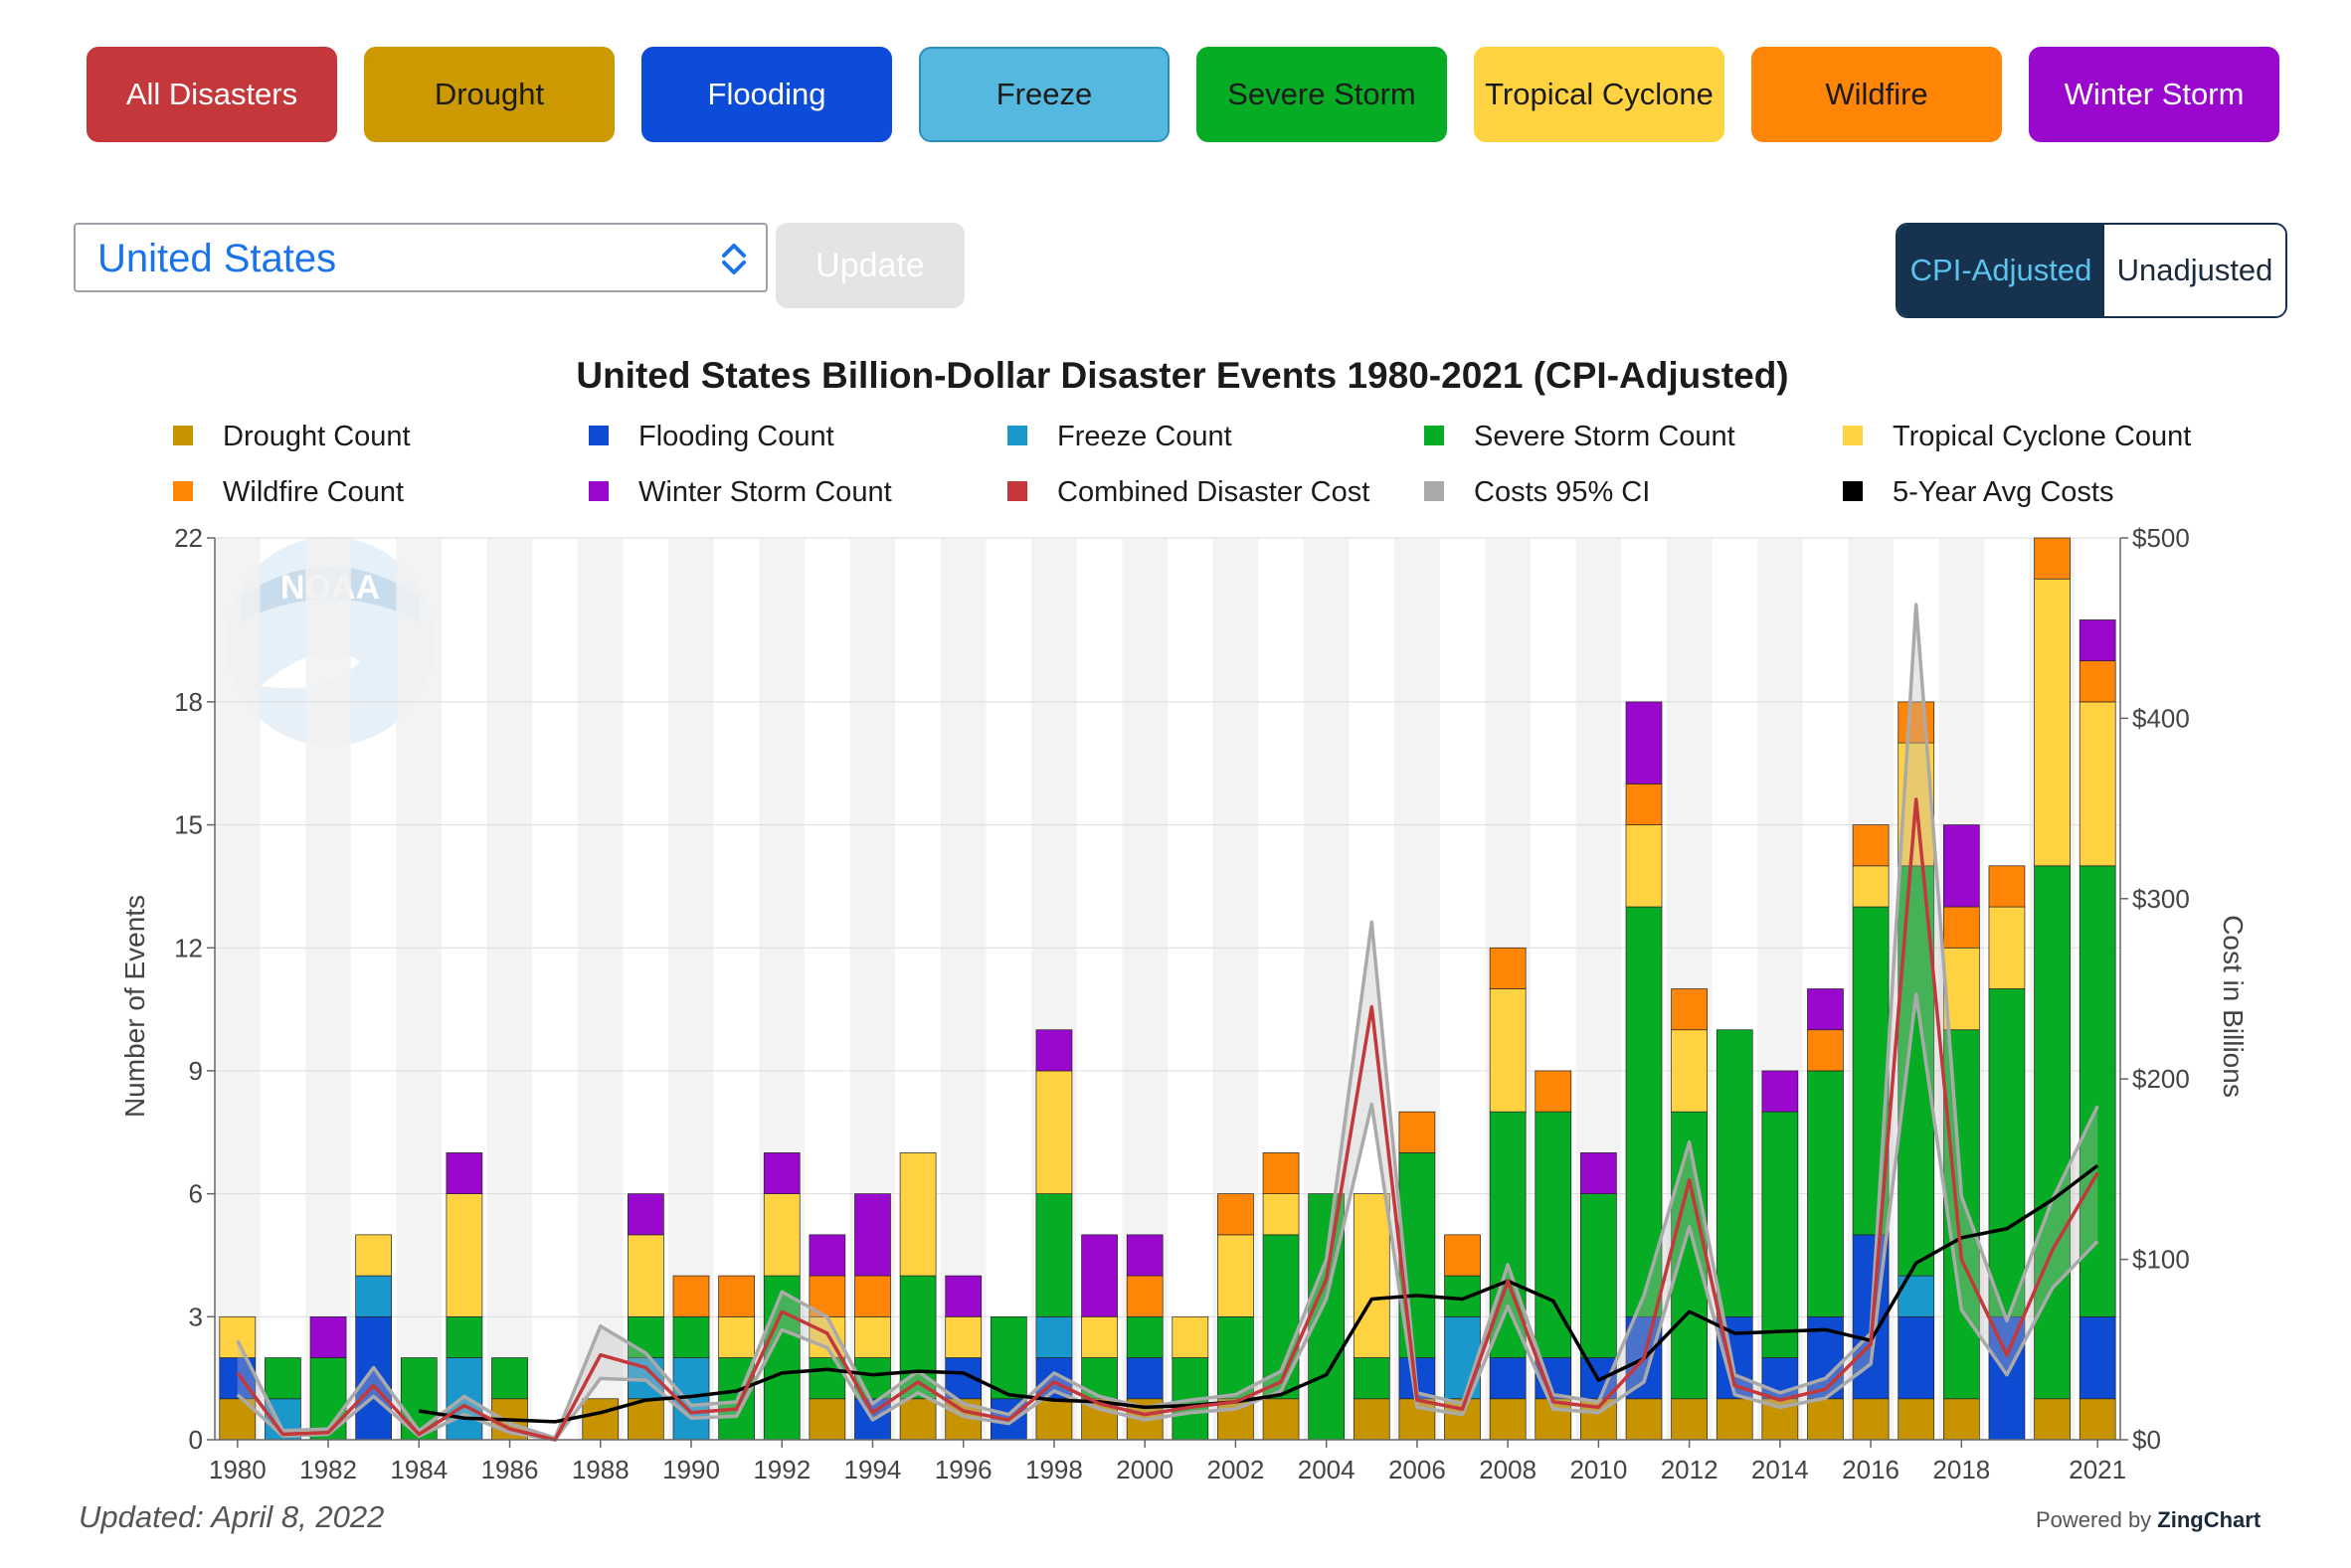  Describe the element at coordinates (870, 266) in the screenshot. I see `update-button: Update` at that location.